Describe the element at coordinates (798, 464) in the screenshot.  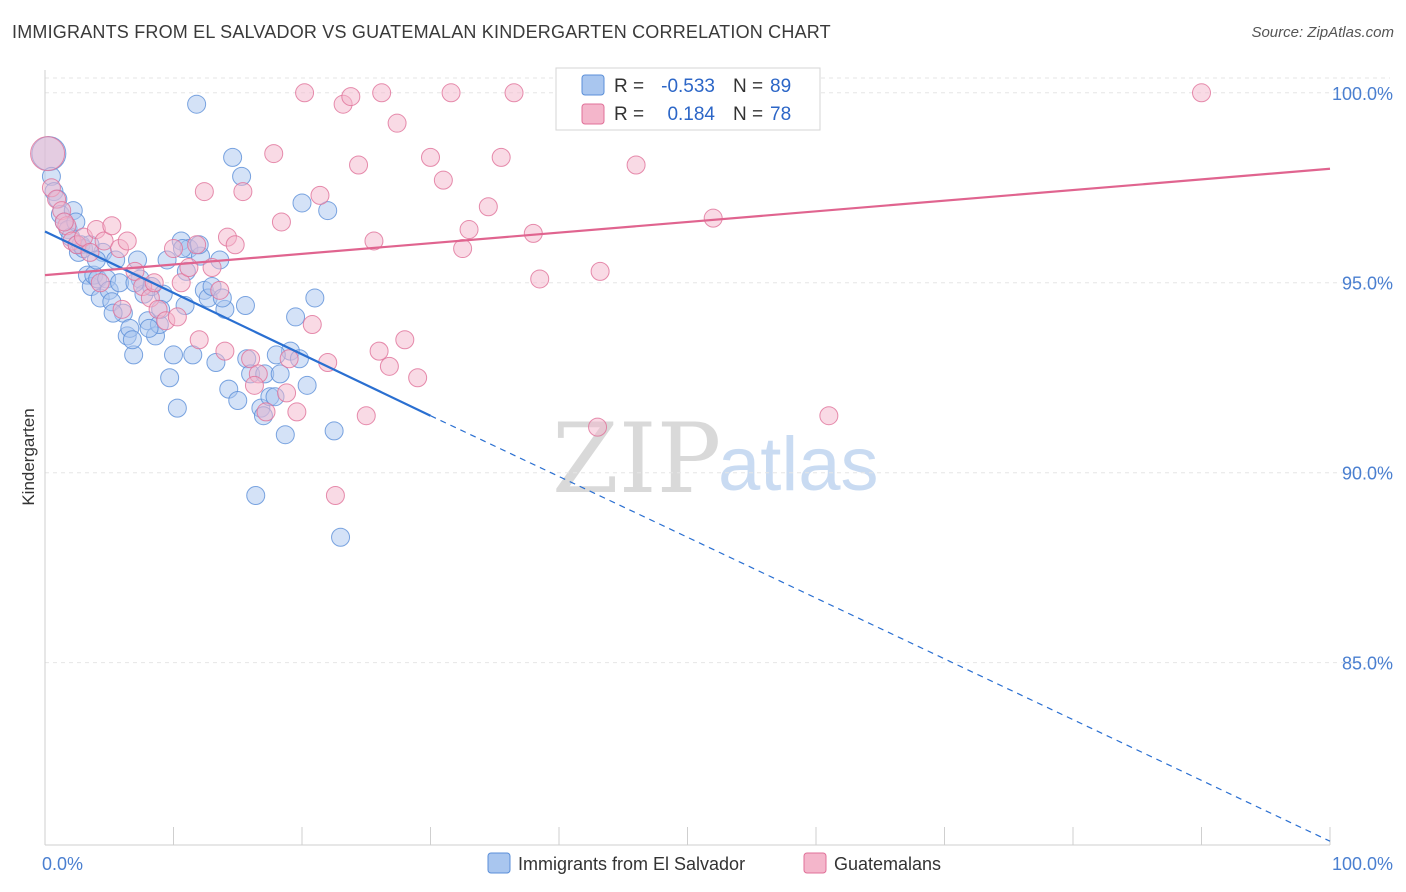
I see `watermark-atlas: atlas` at that location.